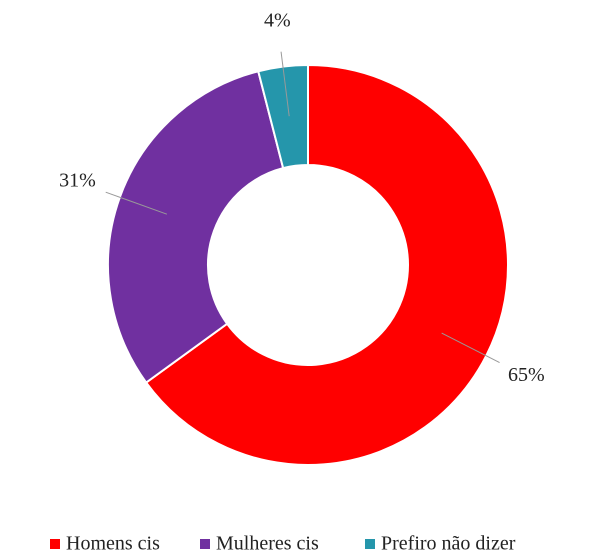 Image resolution: width=602 pixels, height=554 pixels. Describe the element at coordinates (277, 21) in the screenshot. I see `data-label: 4%` at that location.